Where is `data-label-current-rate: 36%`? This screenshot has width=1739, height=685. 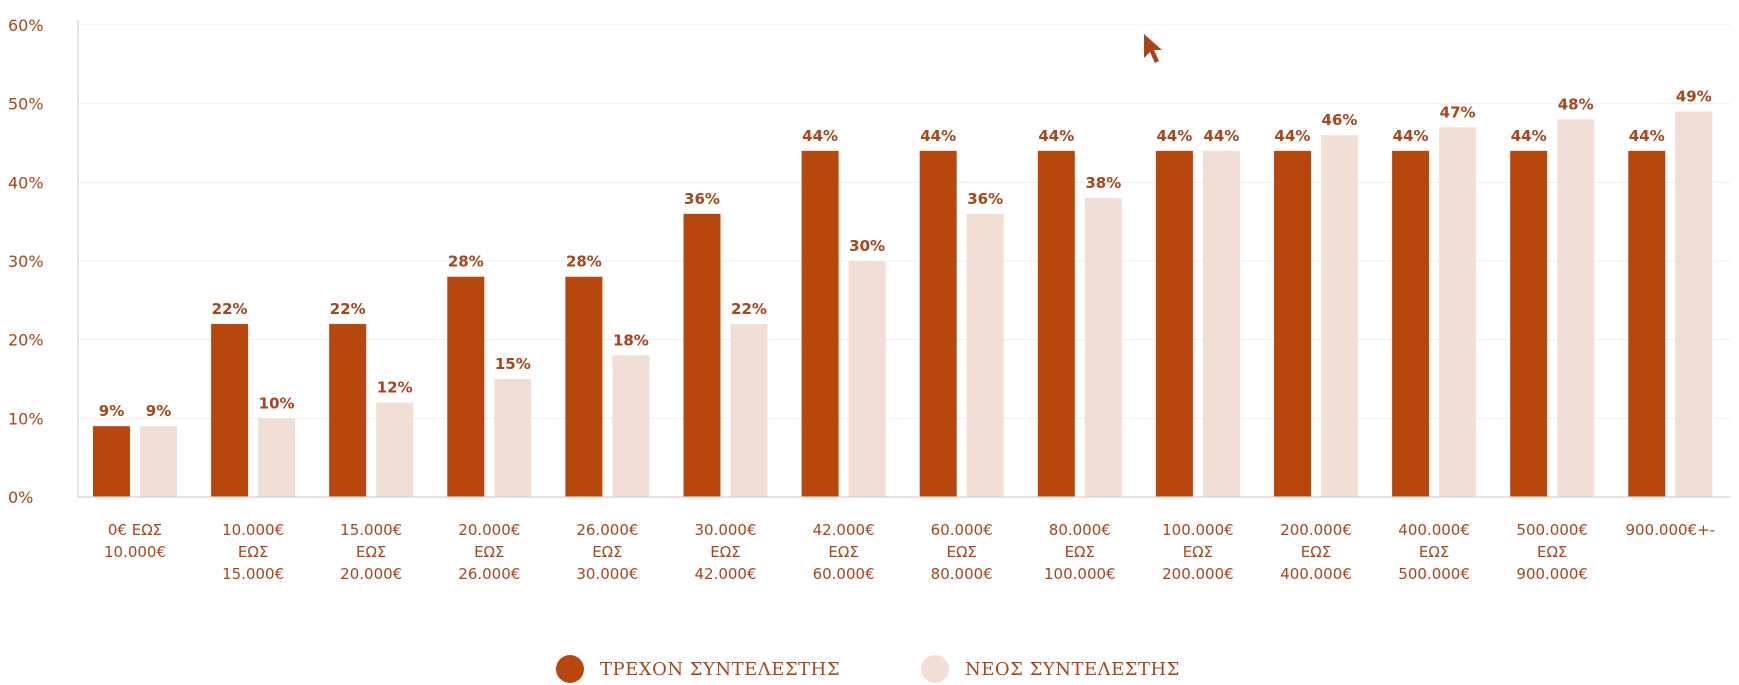
data-label-current-rate: 36% is located at coordinates (702, 199).